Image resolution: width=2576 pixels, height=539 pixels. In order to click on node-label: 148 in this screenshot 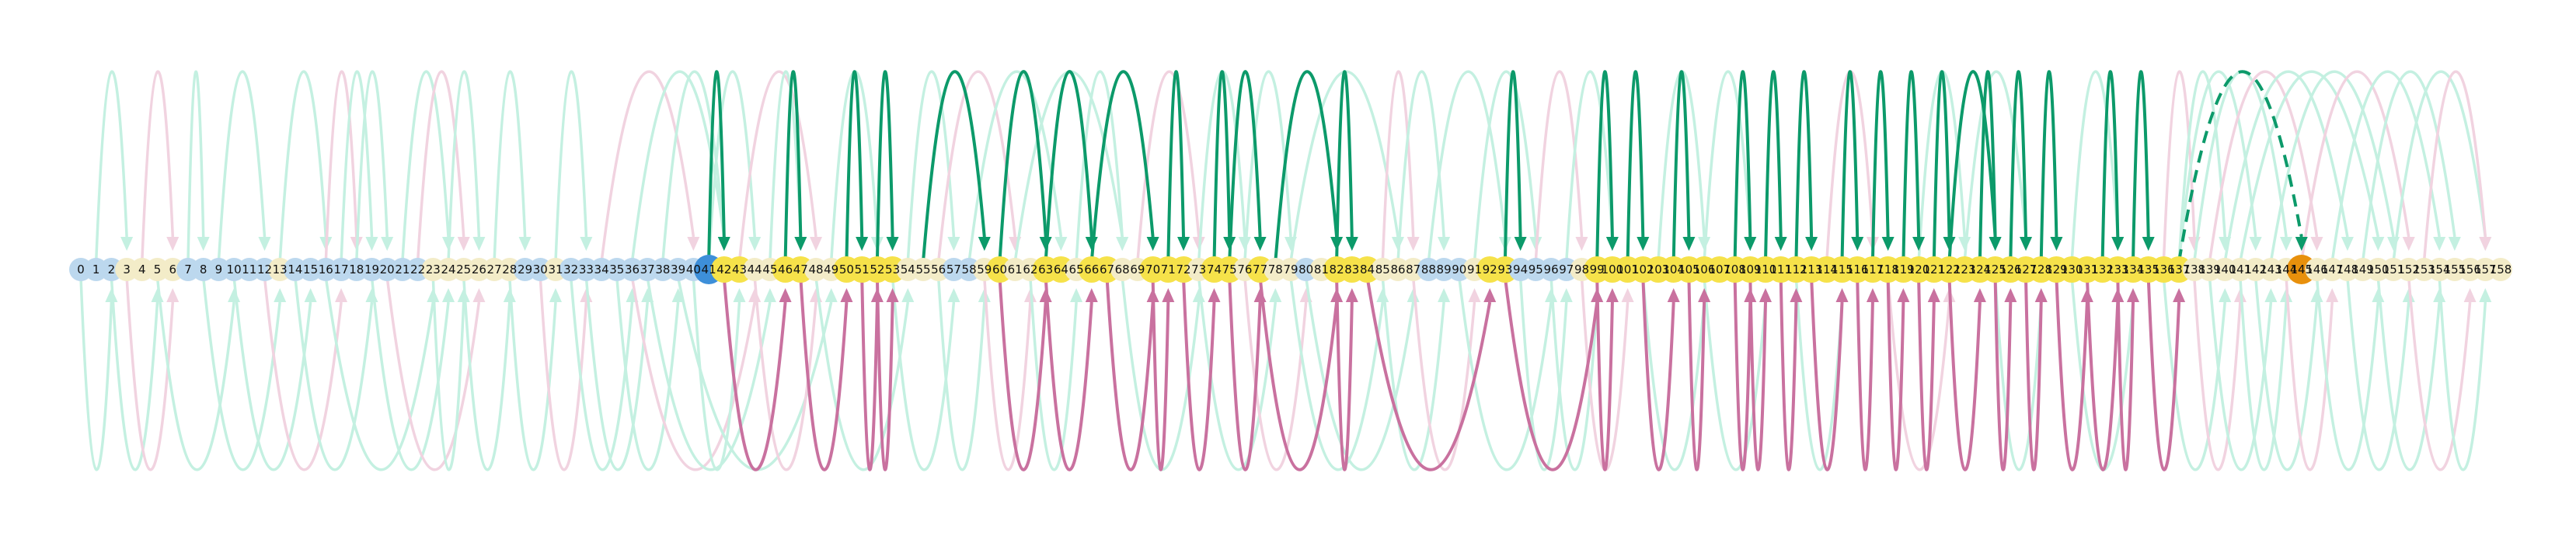, I will do `click(2348, 269)`.